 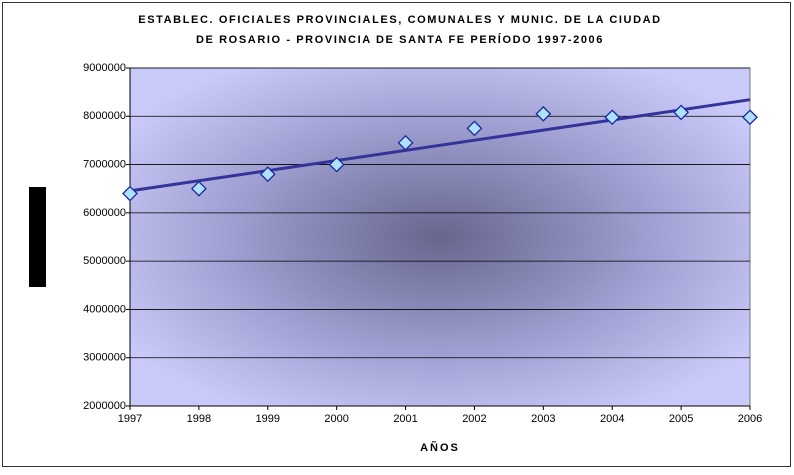 I want to click on x-tick-label: 2000, so click(x=336, y=419).